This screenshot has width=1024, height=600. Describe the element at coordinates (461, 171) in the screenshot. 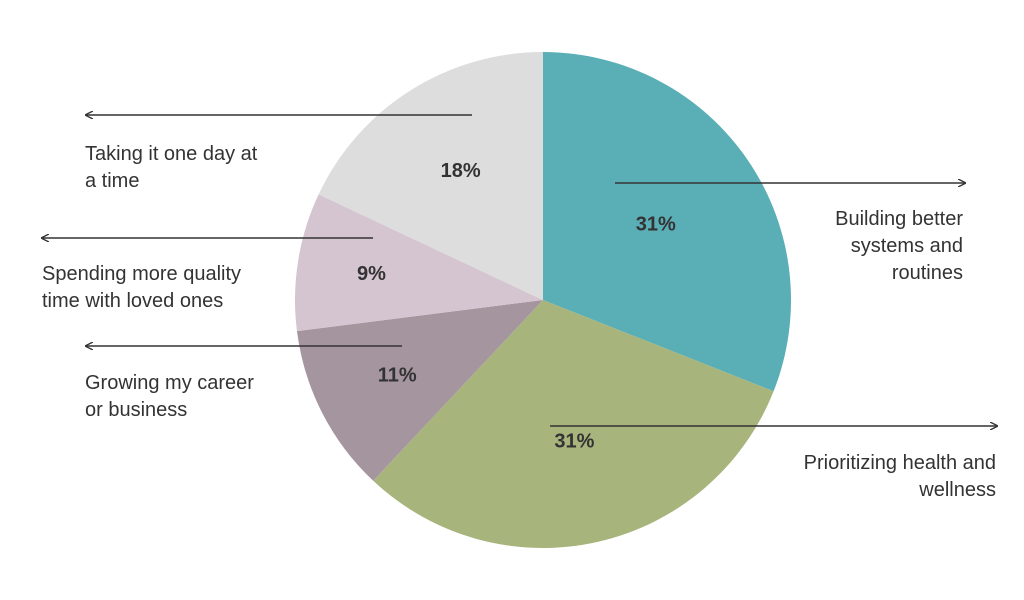

I see `value-label-taking-it-one-day-at-a-time: 18%` at that location.